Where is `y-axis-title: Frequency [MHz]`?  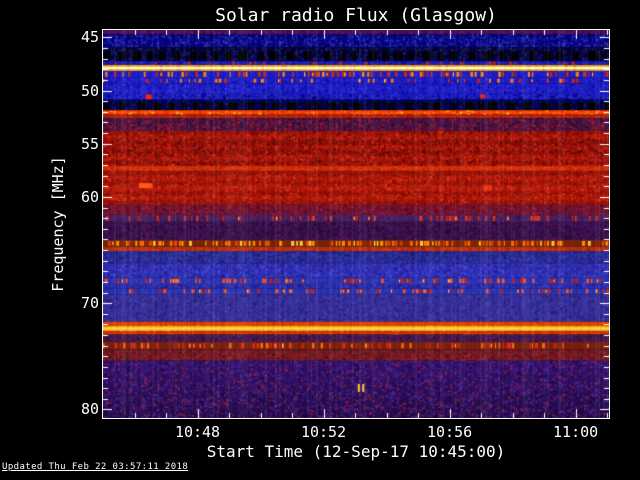 y-axis-title: Frequency [MHz] is located at coordinates (58, 224).